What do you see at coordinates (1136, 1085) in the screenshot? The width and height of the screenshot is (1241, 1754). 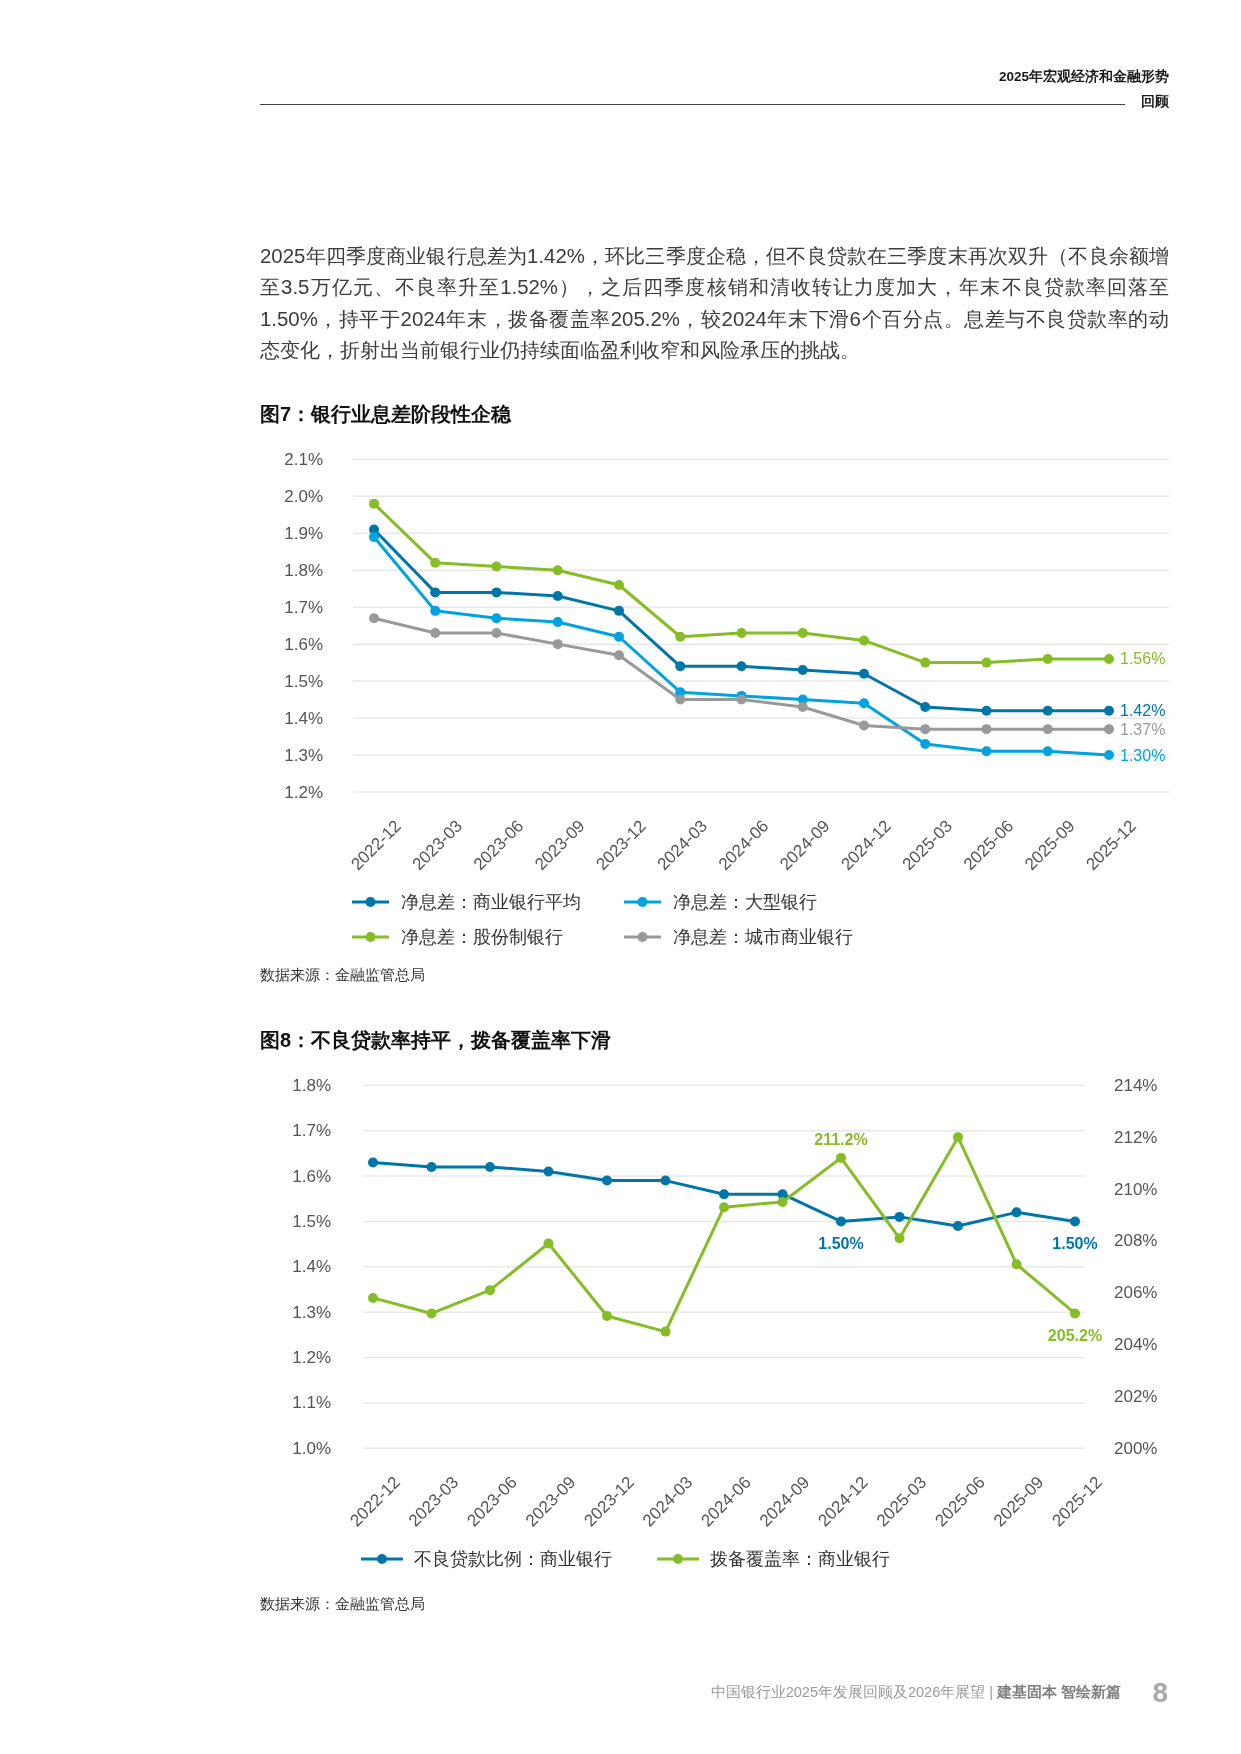 I see `y2-tick-label: 214%` at bounding box center [1136, 1085].